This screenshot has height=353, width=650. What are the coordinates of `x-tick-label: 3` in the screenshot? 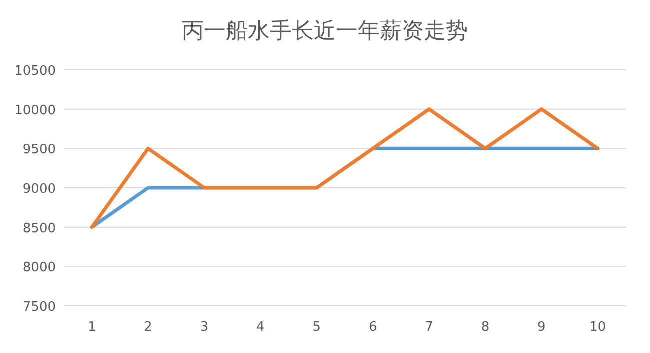 It's located at (204, 327).